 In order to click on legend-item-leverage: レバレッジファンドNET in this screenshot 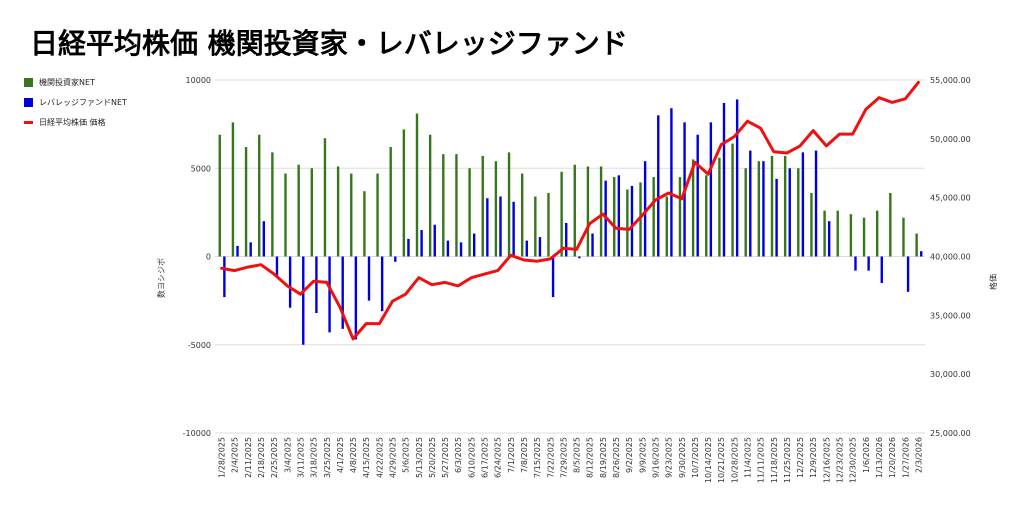, I will do `click(75, 102)`.